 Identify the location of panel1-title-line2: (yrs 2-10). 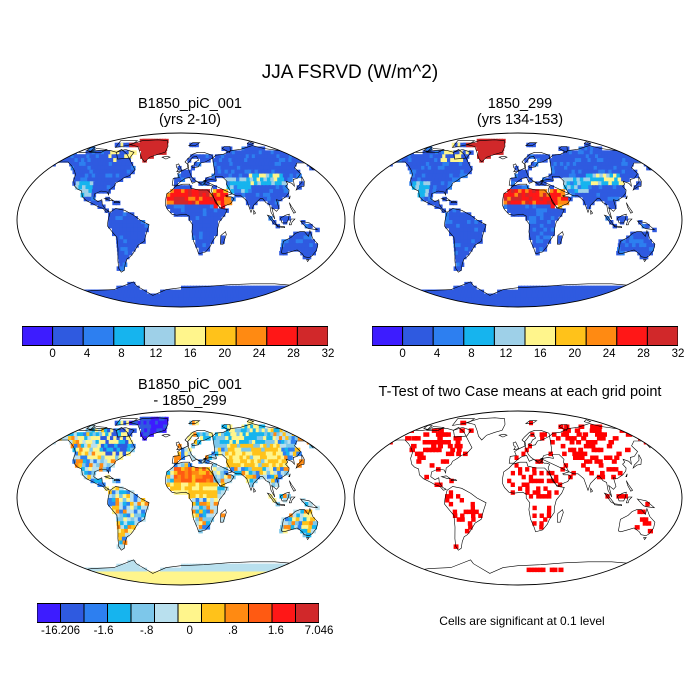
(190, 120).